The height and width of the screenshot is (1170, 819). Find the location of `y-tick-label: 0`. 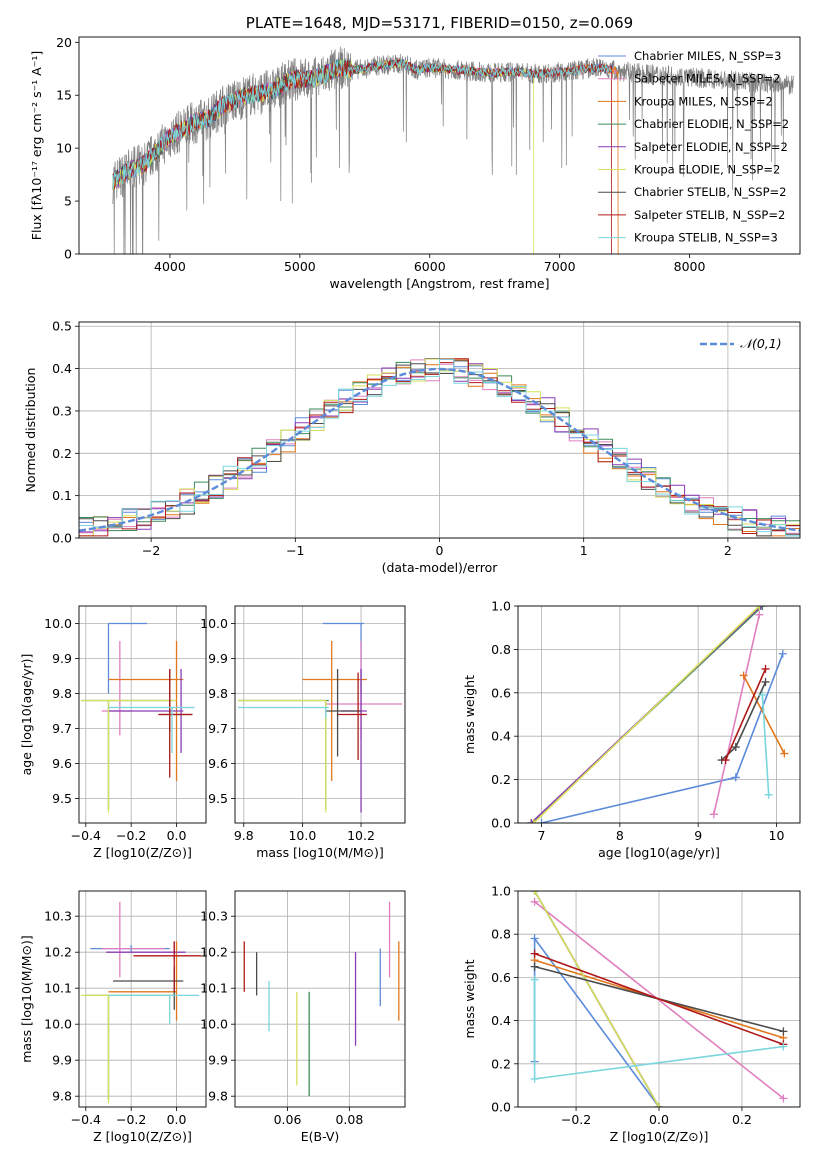

y-tick-label: 0 is located at coordinates (68, 254).